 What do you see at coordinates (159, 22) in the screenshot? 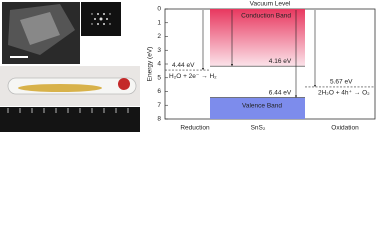
I see `y-tick-label: 1` at bounding box center [159, 22].